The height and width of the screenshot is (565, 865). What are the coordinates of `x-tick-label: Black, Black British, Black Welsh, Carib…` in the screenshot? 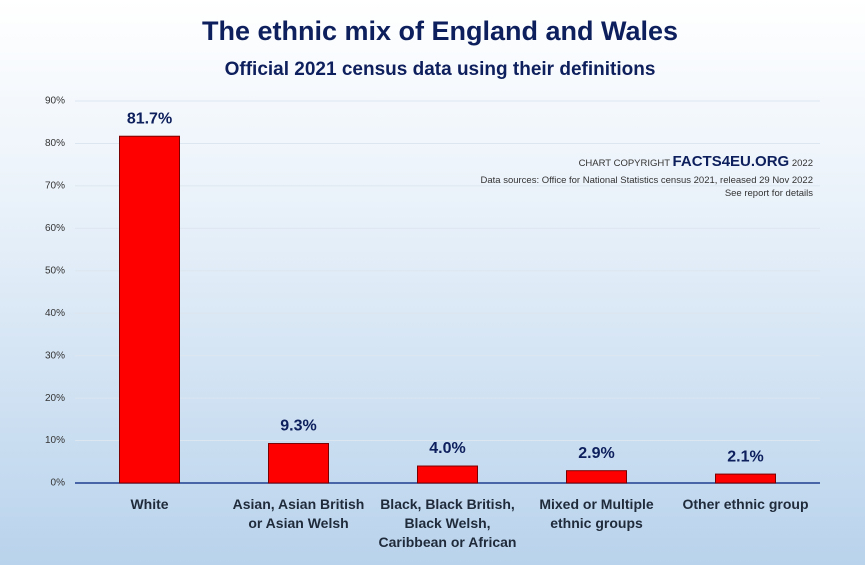 It's located at (447, 523).